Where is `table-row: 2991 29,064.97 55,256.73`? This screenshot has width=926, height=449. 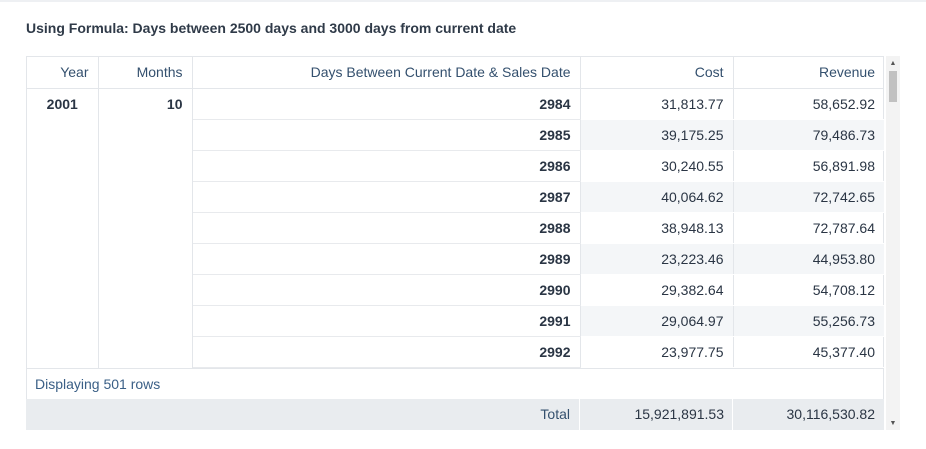 table-row: 2991 29,064.97 55,256.73 is located at coordinates (455, 321).